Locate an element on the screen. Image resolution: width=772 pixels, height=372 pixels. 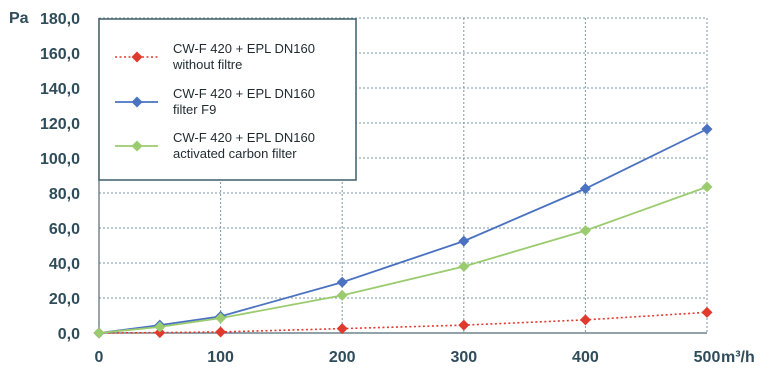
y-axis-label: Pa is located at coordinates (19, 18).